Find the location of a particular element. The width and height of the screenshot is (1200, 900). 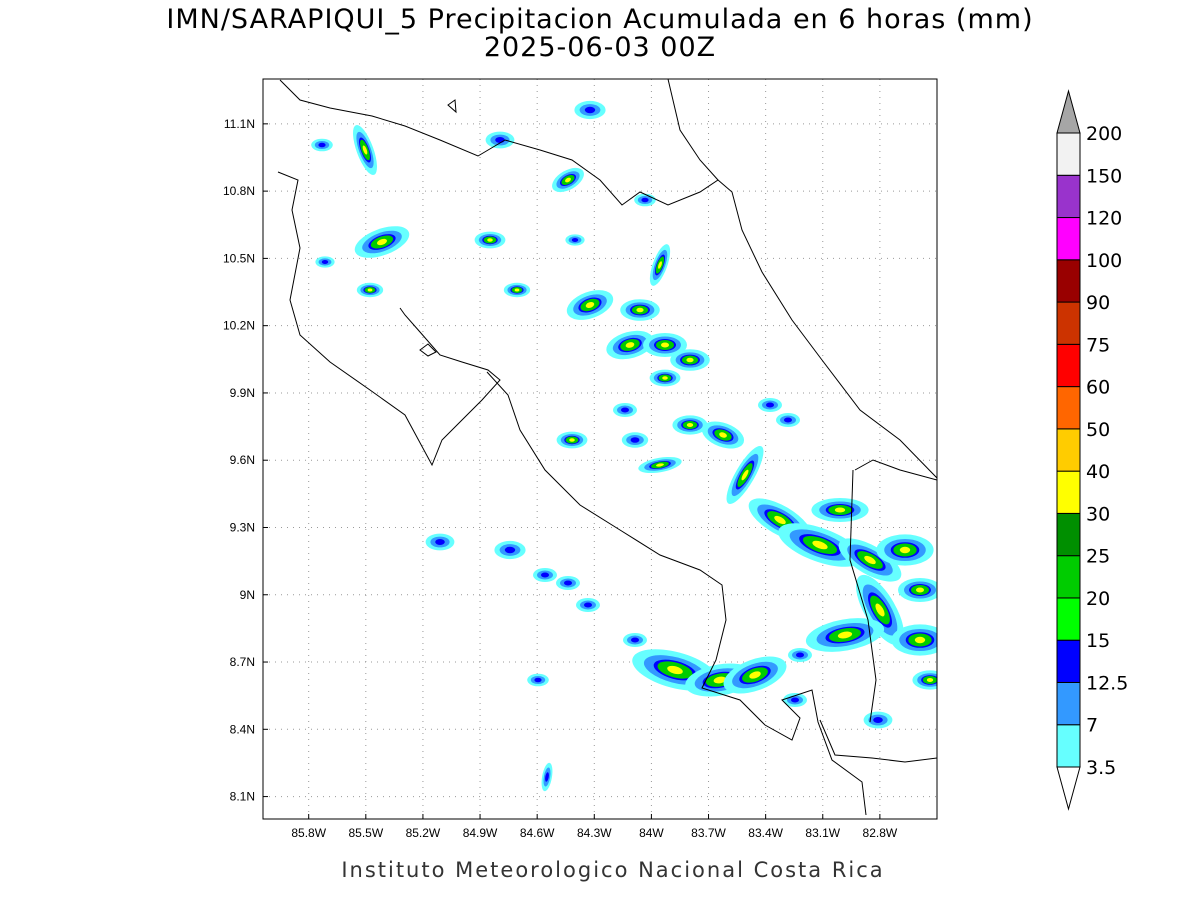

lon-tick-label: 83.7W is located at coordinates (708, 833).